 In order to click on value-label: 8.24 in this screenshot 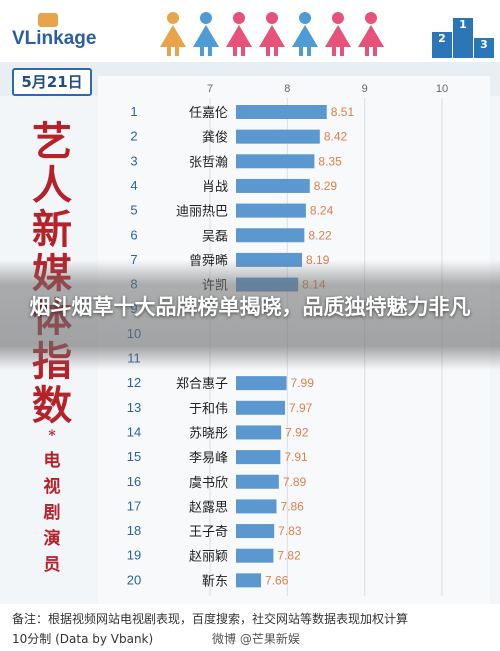, I will do `click(322, 211)`.